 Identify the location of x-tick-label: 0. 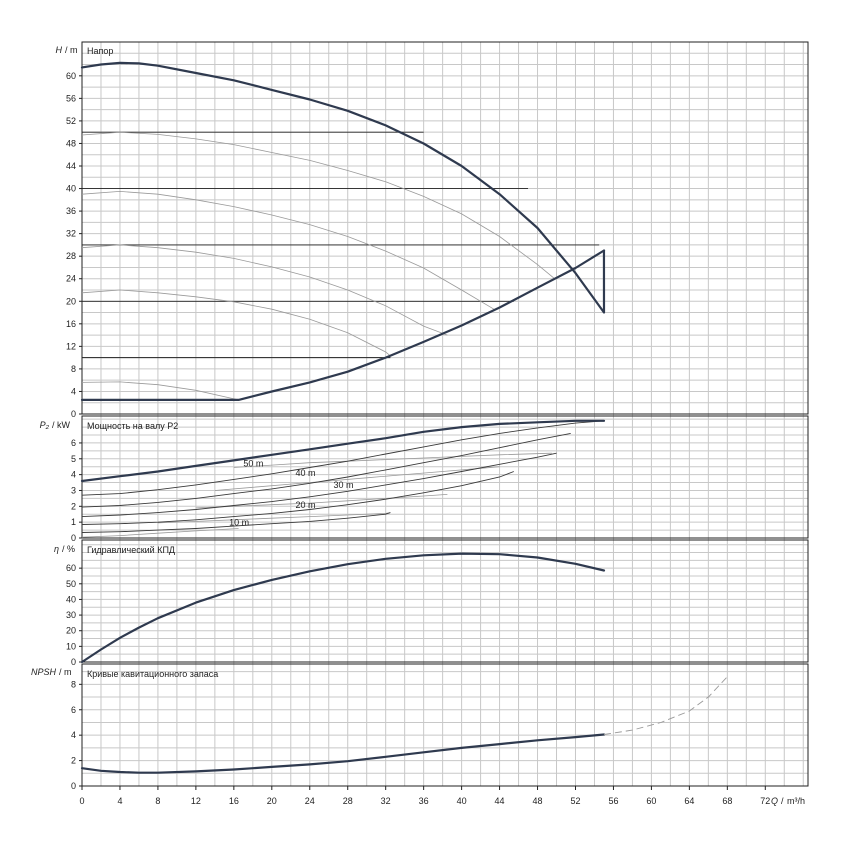
(81, 801).